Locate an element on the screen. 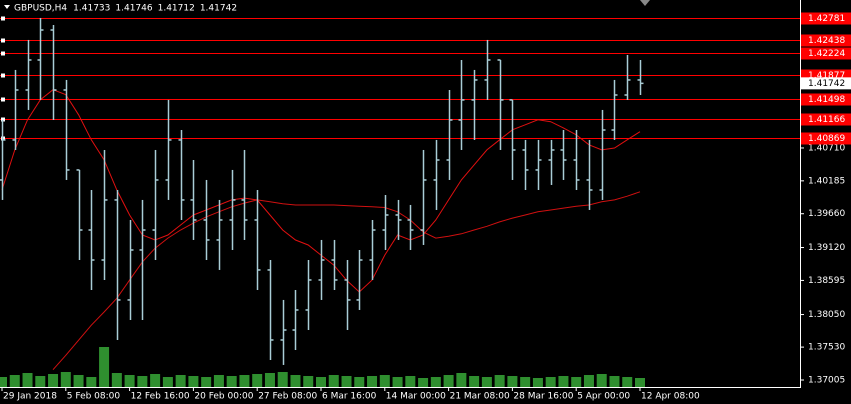 This screenshot has width=851, height=404. current-price-box is located at coordinates (826, 83).